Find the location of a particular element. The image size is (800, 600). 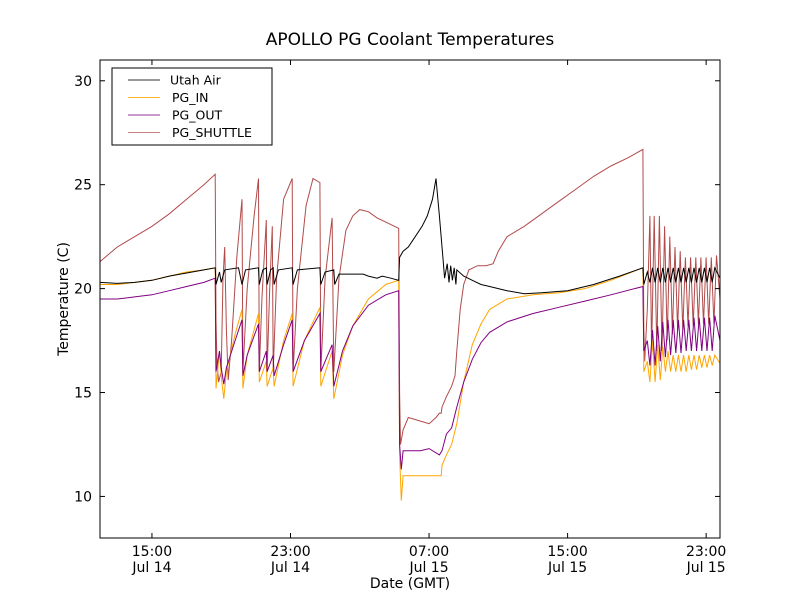

y-tick-label: 25 is located at coordinates (83, 186).